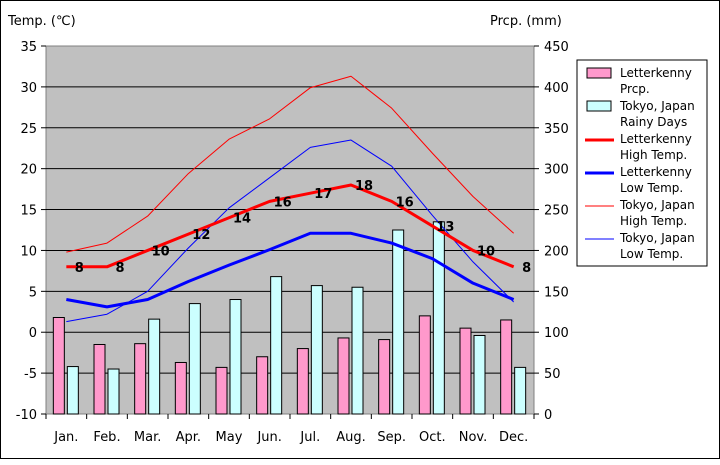 This screenshot has height=465, width=720. Describe the element at coordinates (473, 437) in the screenshot. I see `x-tick-label: Nov.` at that location.